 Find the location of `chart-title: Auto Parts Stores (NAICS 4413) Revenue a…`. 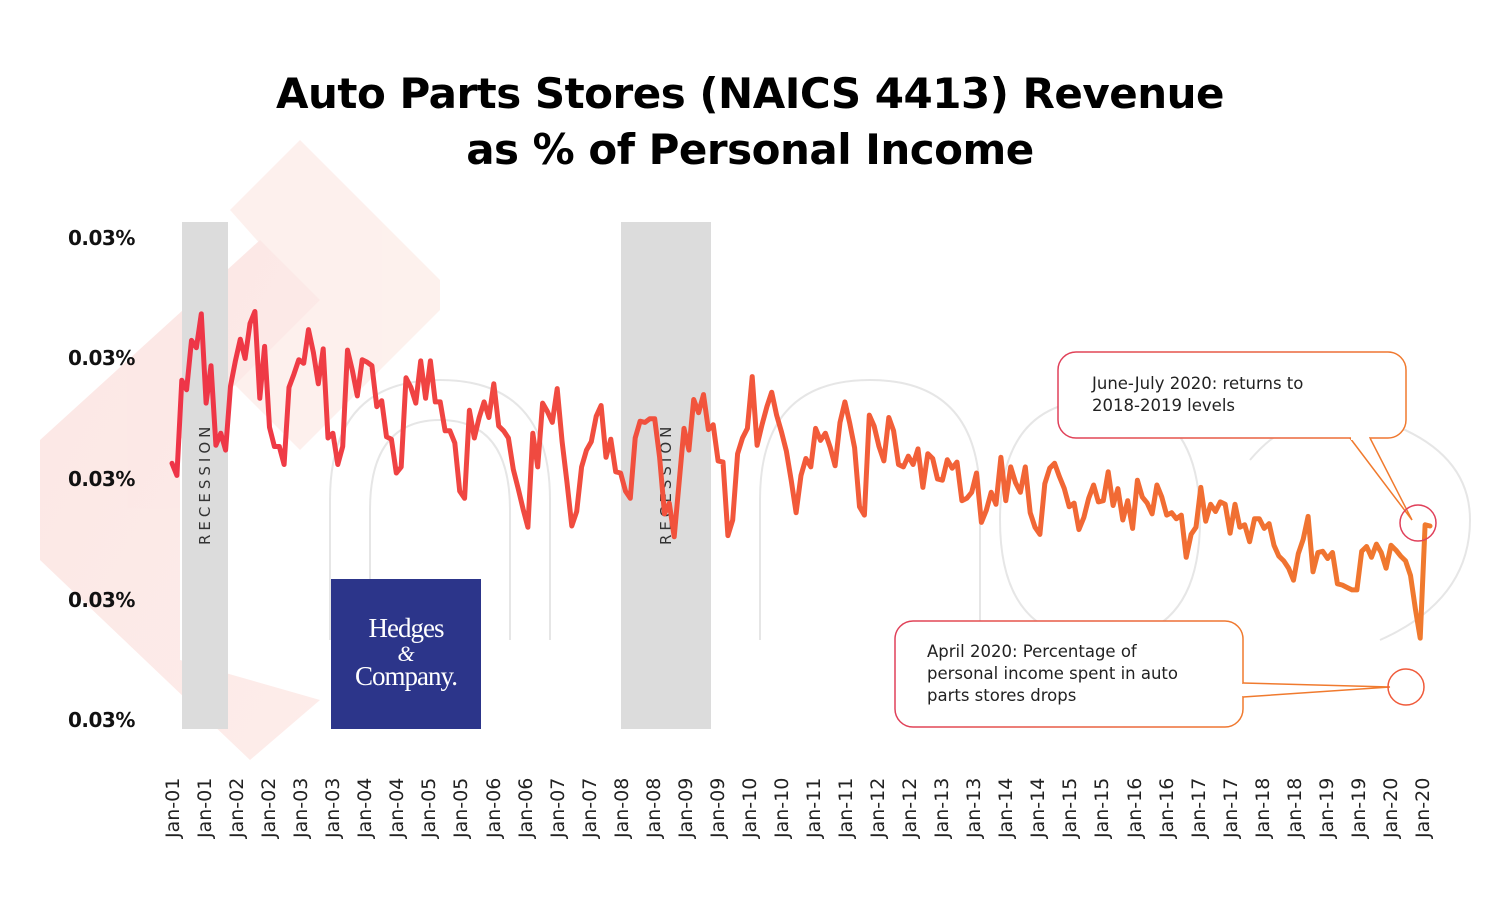

chart-title: Auto Parts Stores (NAICS 4413) Revenue a… is located at coordinates (750, 122).